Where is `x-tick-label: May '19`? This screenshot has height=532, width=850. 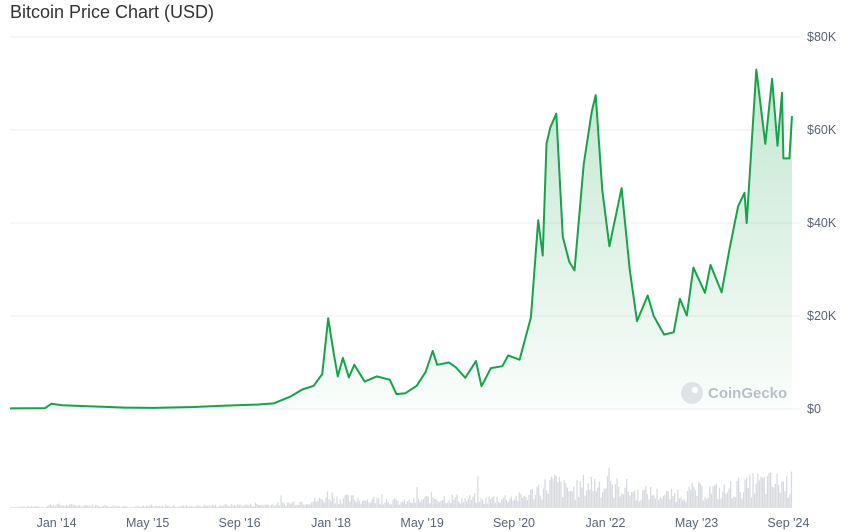 x-tick-label: May '19 is located at coordinates (421, 523).